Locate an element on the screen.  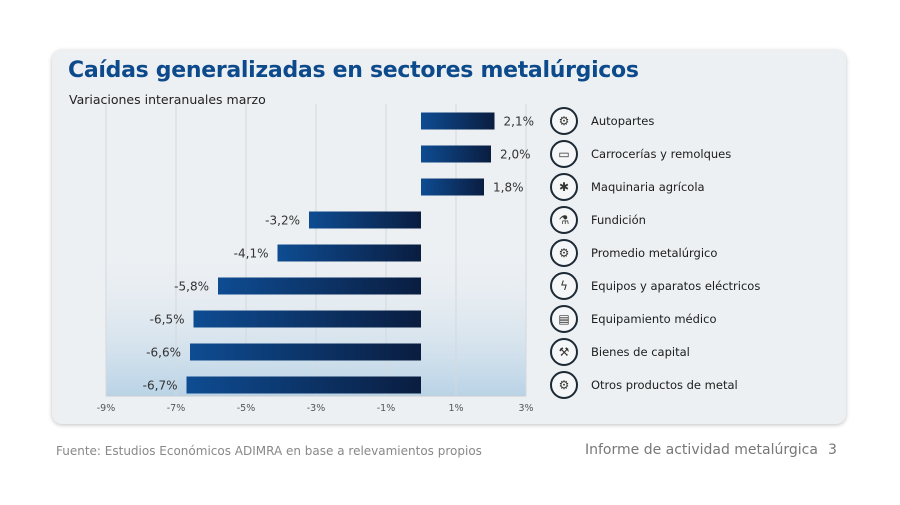
legend-label: Equipamiento médico is located at coordinates (654, 319).